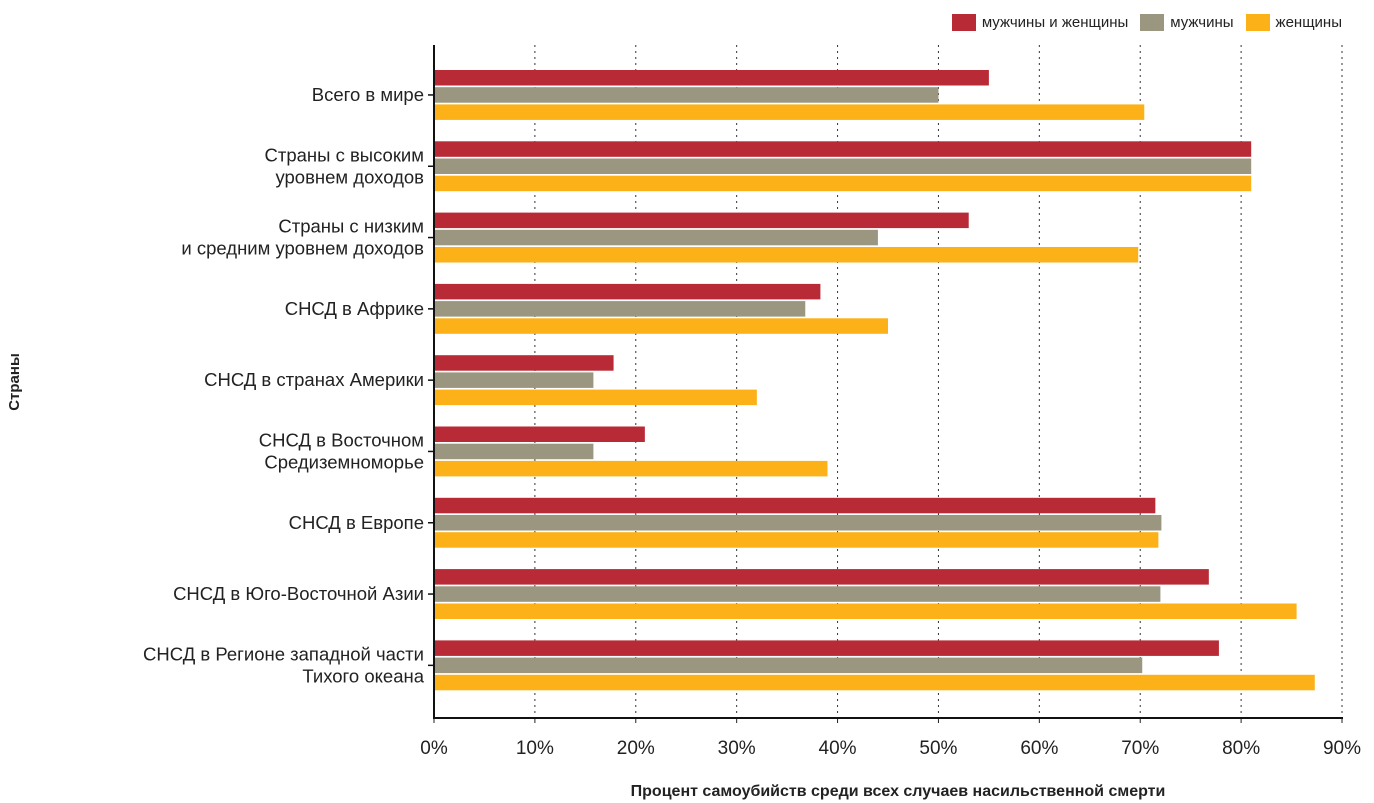 This screenshot has width=1374, height=803. What do you see at coordinates (314, 379) in the screenshot?
I see `category-label: СНСД в странах Америки` at bounding box center [314, 379].